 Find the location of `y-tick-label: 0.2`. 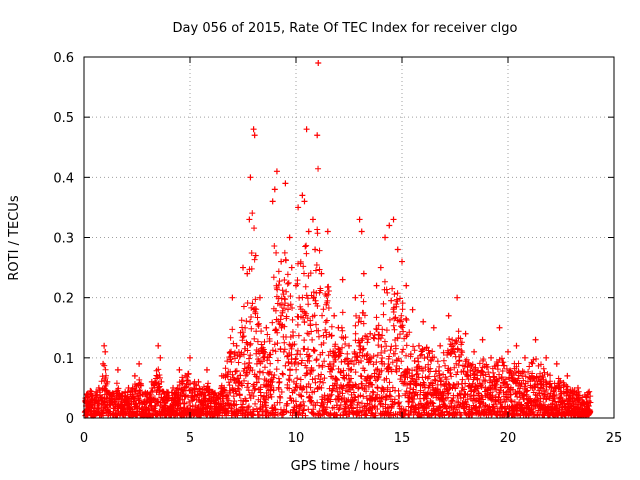

y-tick-label: 0.2 is located at coordinates (63, 299).